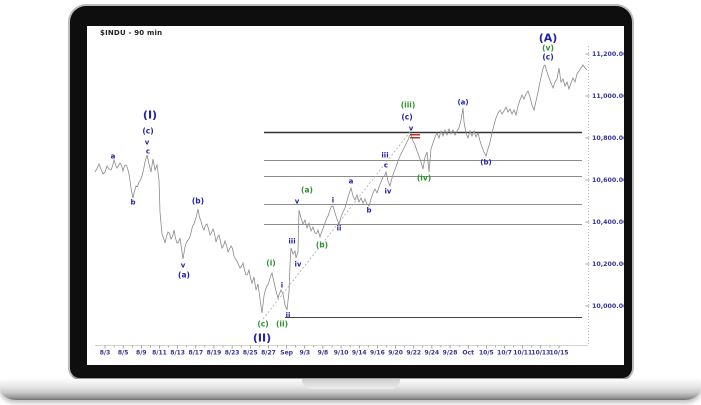 This screenshot has width=701, height=405. Describe the element at coordinates (195, 353) in the screenshot. I see `x-tick-label: 8/17` at that location.